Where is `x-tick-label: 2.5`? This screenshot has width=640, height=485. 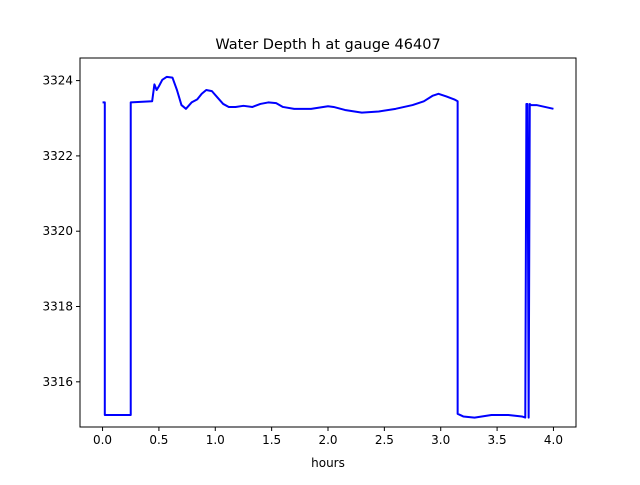
x-tick-label: 2.5 is located at coordinates (384, 440).